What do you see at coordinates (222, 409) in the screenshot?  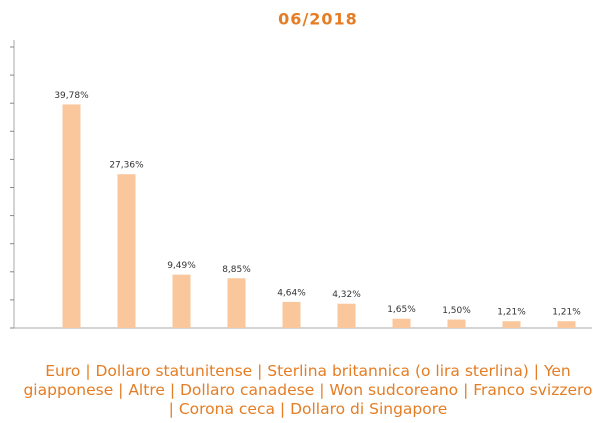 I see `category-label: Corona ceca` at bounding box center [222, 409].